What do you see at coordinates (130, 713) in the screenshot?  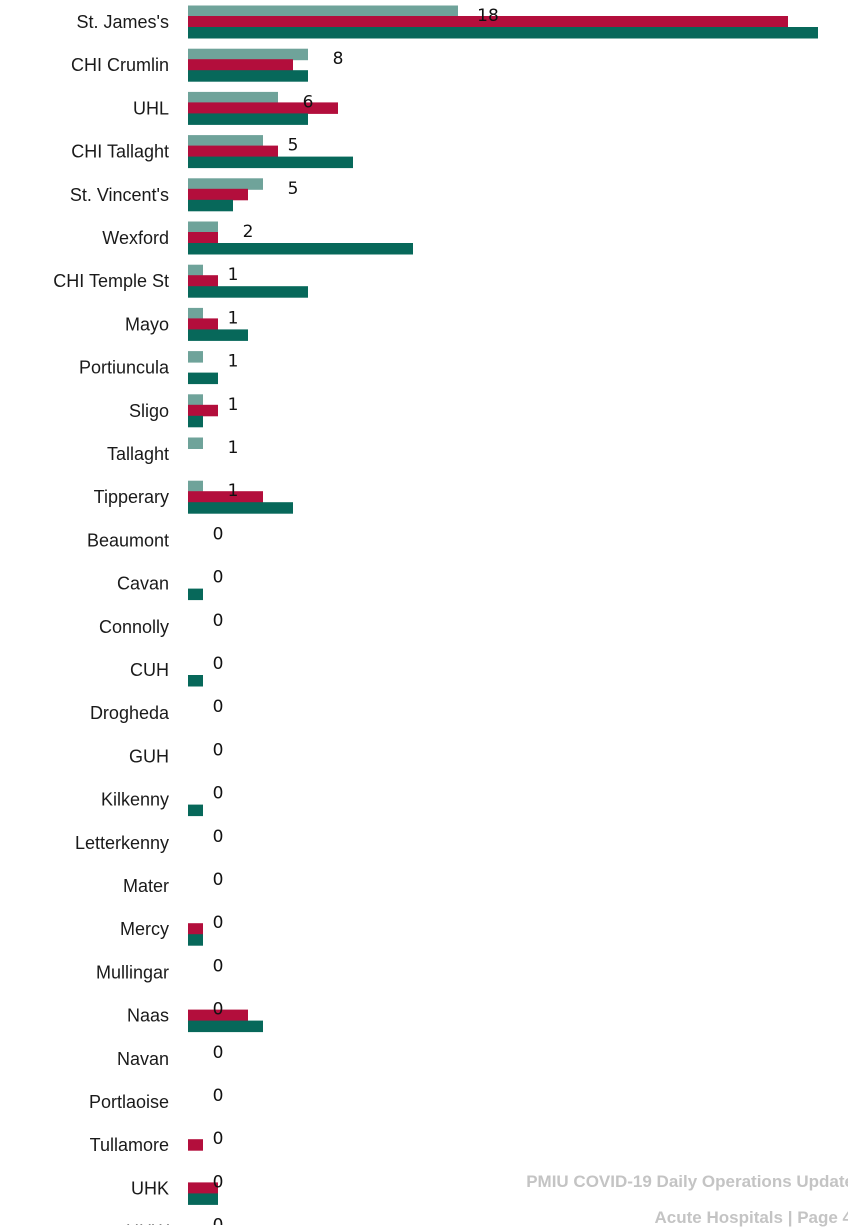 I see `category-label: Drogheda` at bounding box center [130, 713].